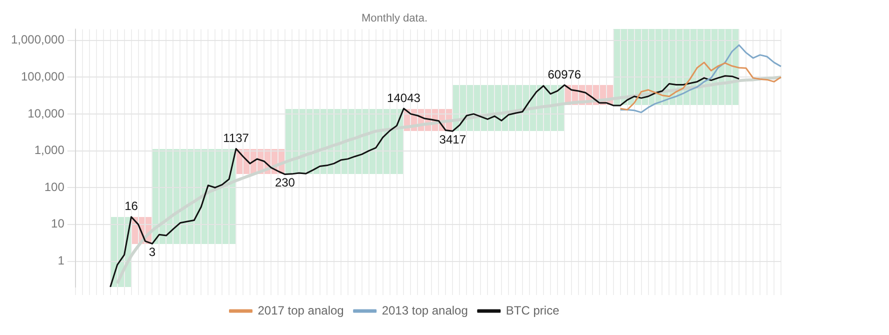  What do you see at coordinates (131, 206) in the screenshot?
I see `data-label: 16` at bounding box center [131, 206].